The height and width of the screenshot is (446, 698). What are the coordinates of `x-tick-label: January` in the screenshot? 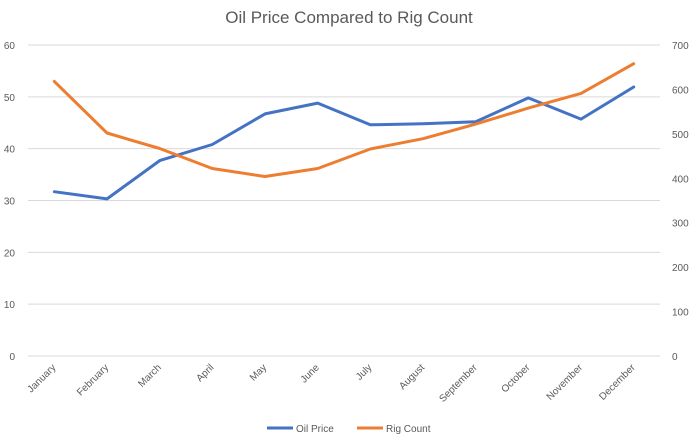 It's located at (42, 378).